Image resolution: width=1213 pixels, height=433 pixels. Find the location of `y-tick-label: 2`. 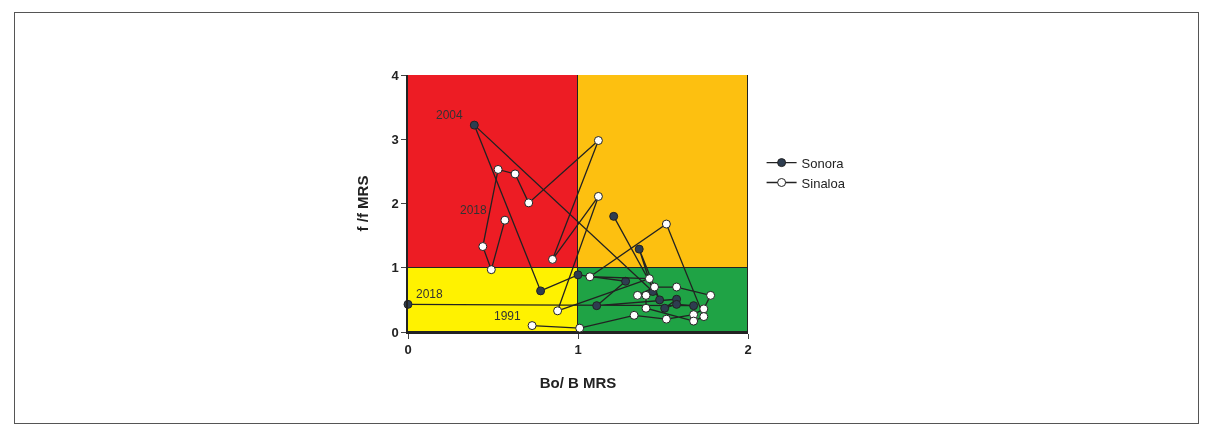

y-tick-label: 2 is located at coordinates (395, 204).